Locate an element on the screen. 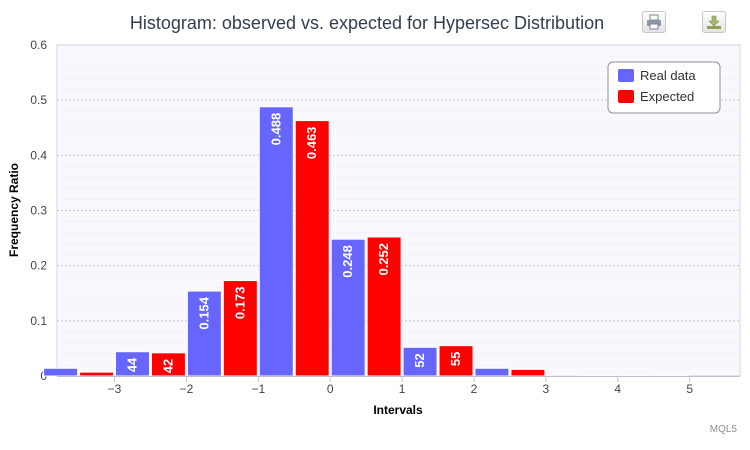 Image resolution: width=750 pixels, height=450 pixels. data-label: 42 is located at coordinates (167, 366).